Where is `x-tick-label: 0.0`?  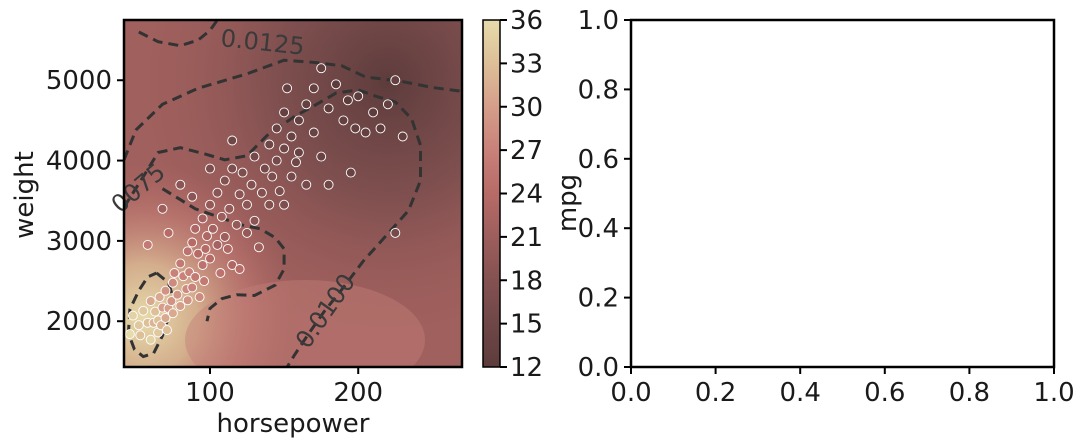 x-tick-label: 0.0 is located at coordinates (630, 393).